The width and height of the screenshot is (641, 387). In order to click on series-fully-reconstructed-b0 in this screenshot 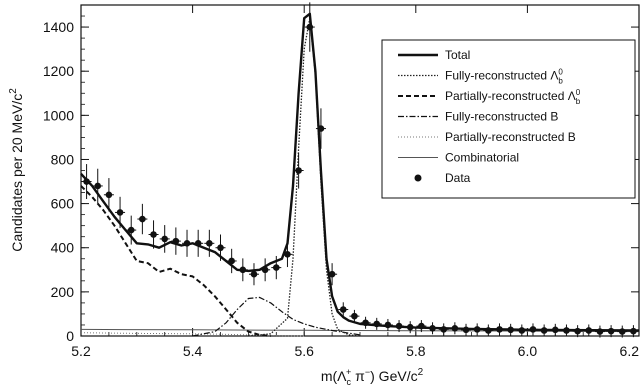, I will do `click(304, 177)`.